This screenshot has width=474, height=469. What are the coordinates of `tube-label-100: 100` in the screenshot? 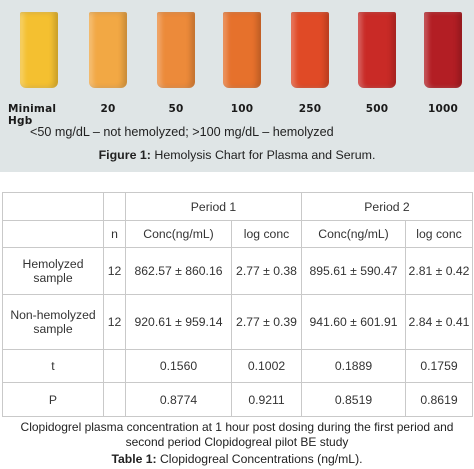 It's located at (242, 109).